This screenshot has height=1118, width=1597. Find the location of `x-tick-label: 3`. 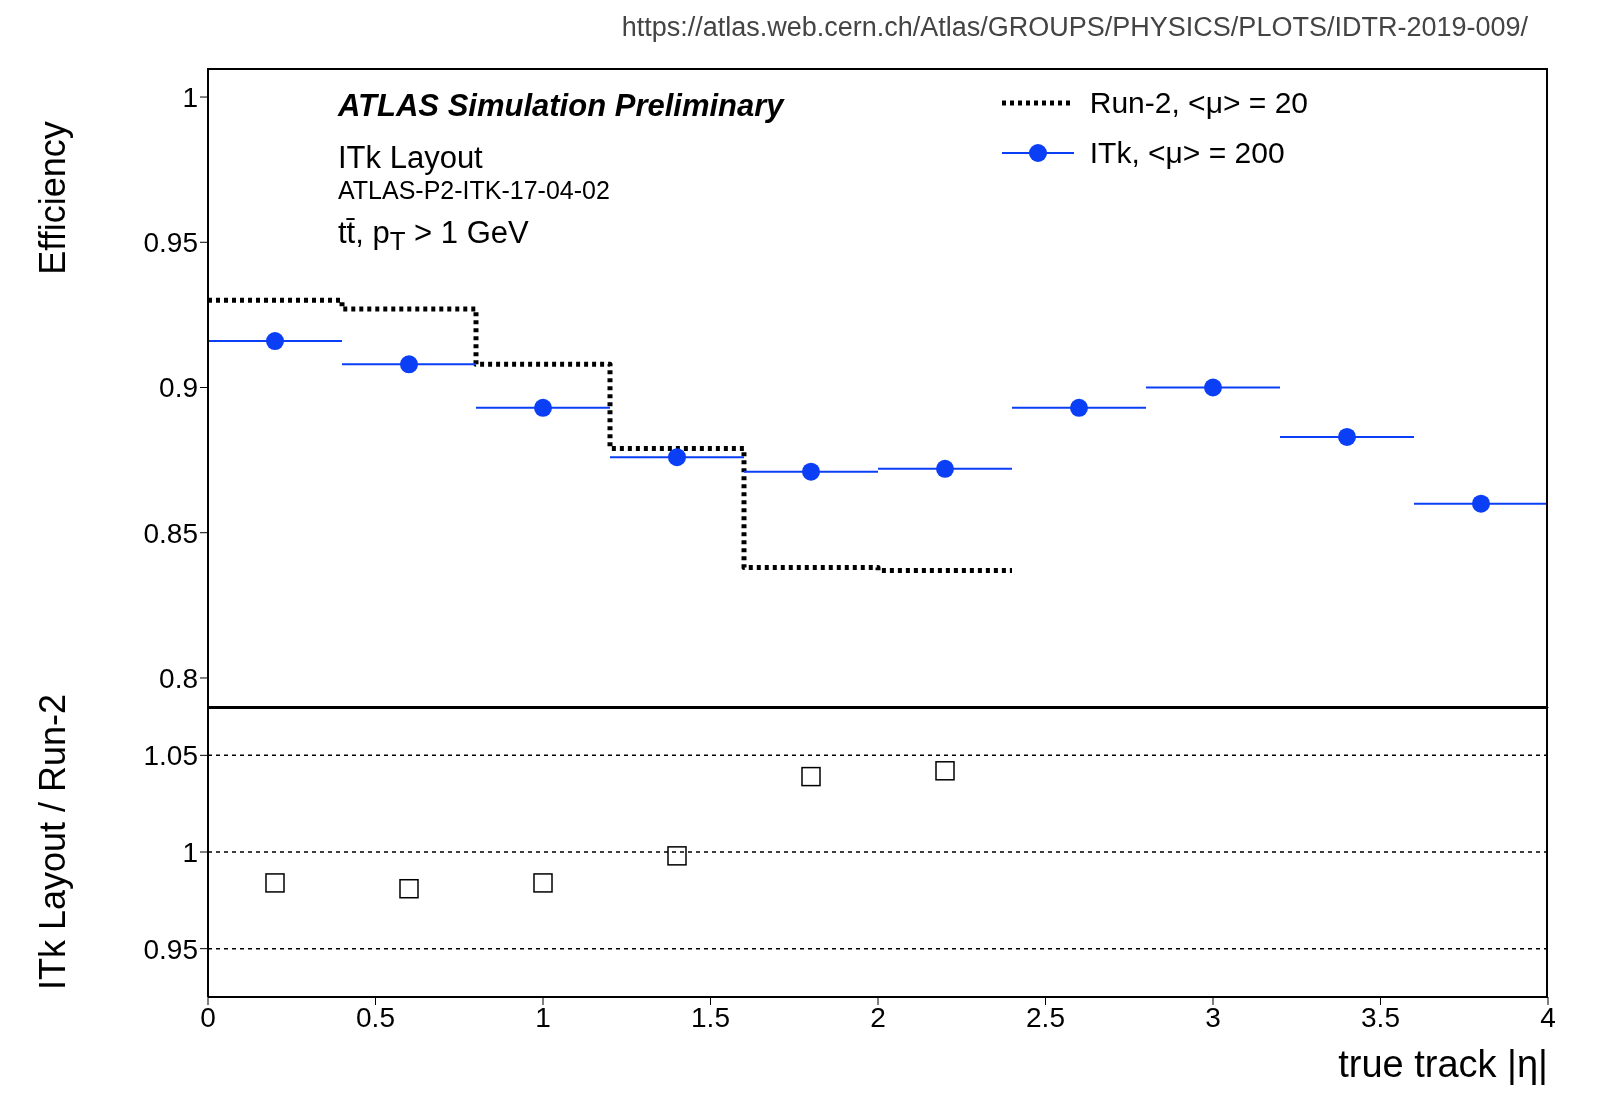

x-tick-label: 3 is located at coordinates (1213, 1017).